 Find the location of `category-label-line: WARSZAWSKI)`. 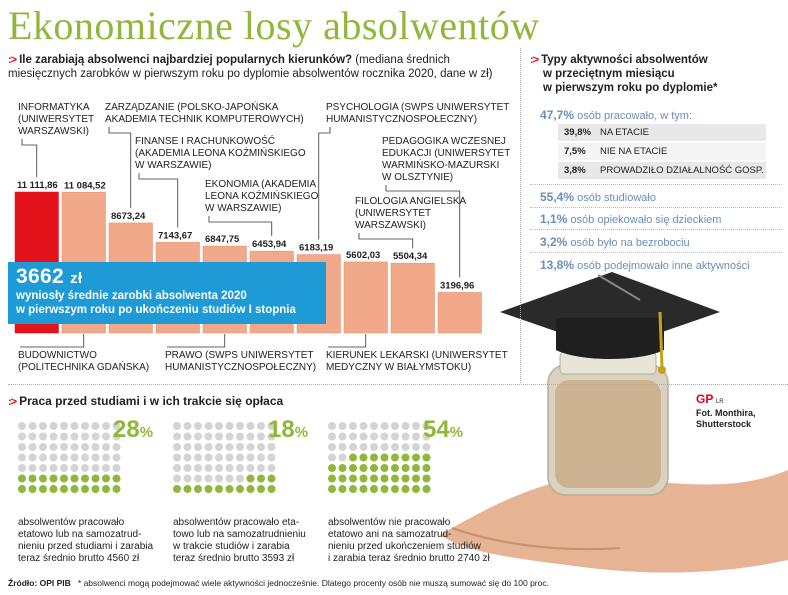

category-label-line: WARSZAWSKI) is located at coordinates (390, 225).